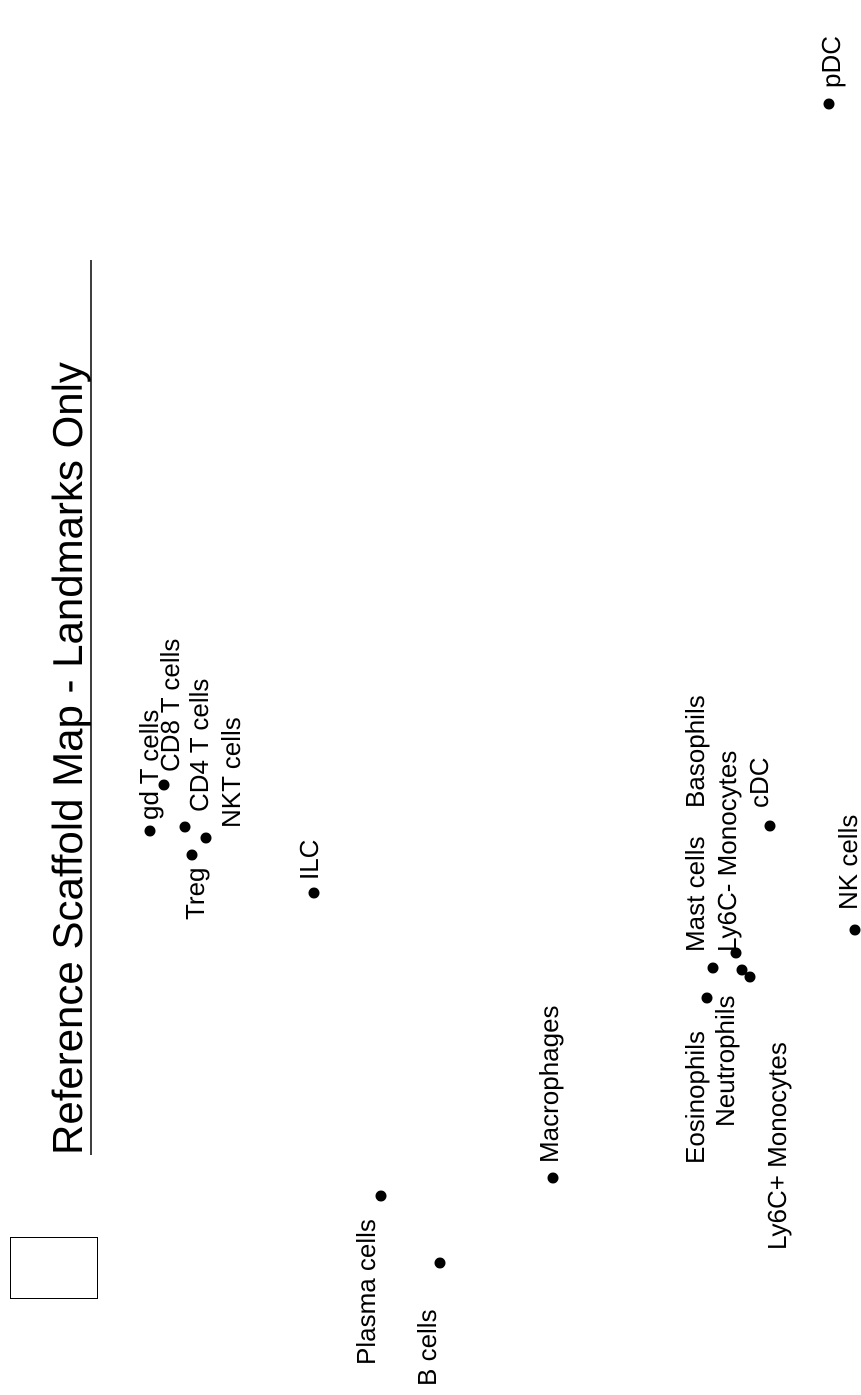  What do you see at coordinates (695, 1097) in the screenshot?
I see `landmark-label-eosinophils: Eosinophils` at bounding box center [695, 1097].